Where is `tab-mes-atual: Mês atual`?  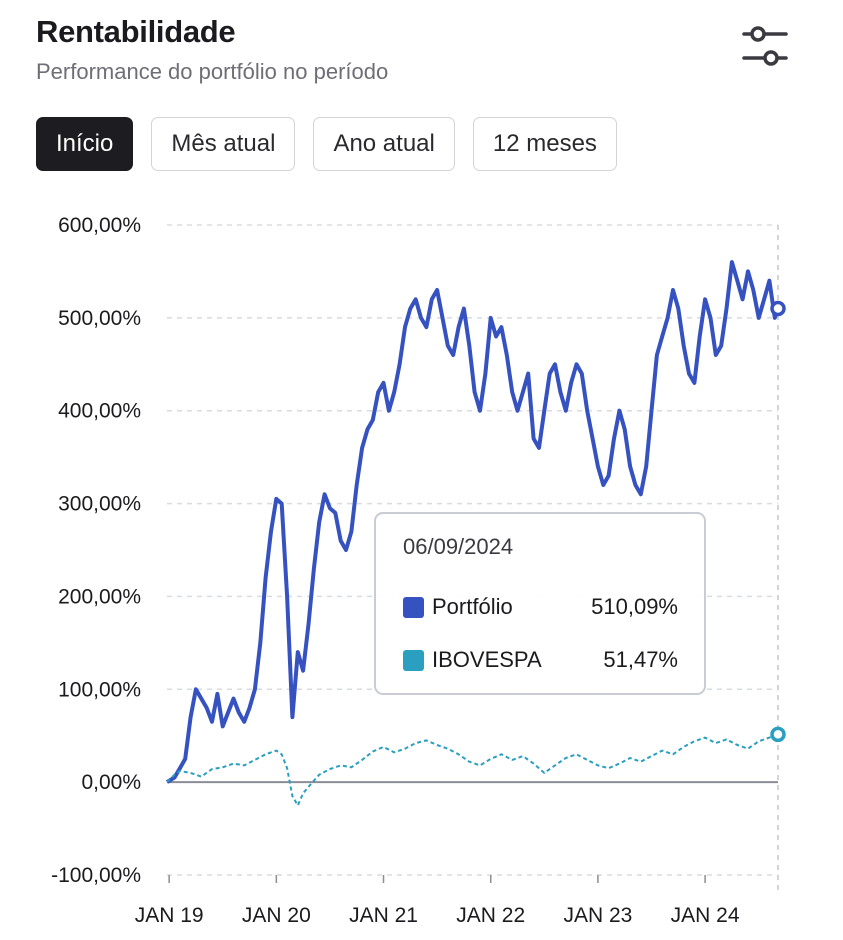
tab-mes-atual: Mês atual is located at coordinates (223, 144).